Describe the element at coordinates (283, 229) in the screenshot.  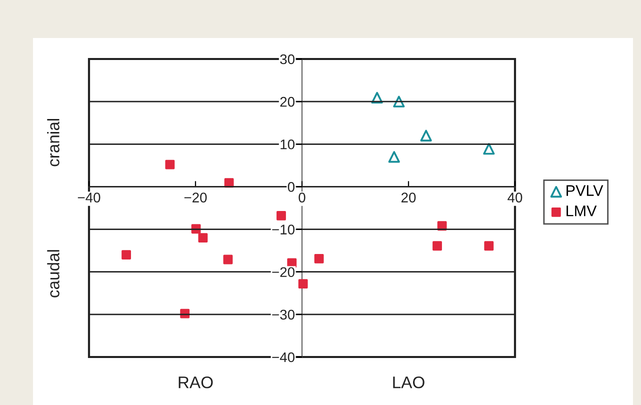
I see `y-tick-label: −10` at that location.